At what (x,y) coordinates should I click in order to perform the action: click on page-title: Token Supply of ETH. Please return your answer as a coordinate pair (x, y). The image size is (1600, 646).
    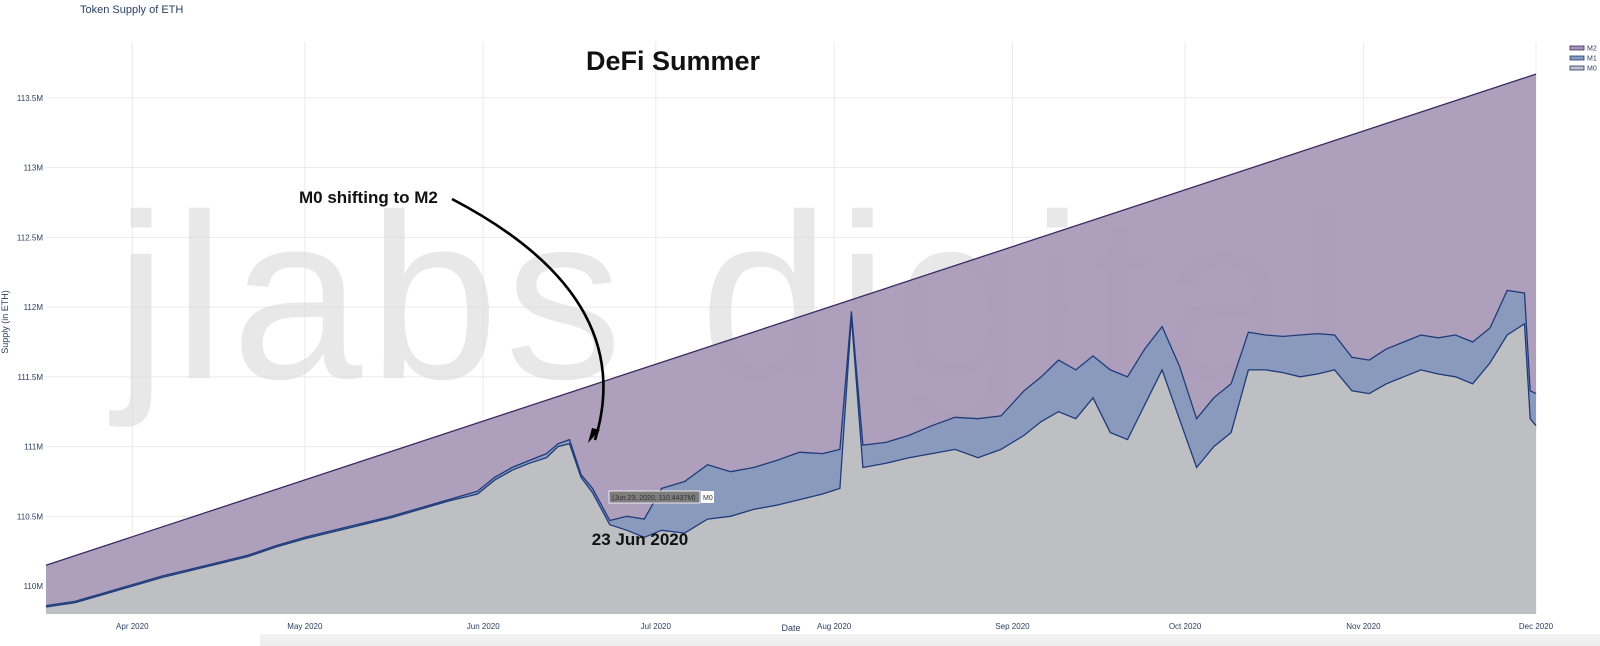
    Looking at the image, I should click on (132, 10).